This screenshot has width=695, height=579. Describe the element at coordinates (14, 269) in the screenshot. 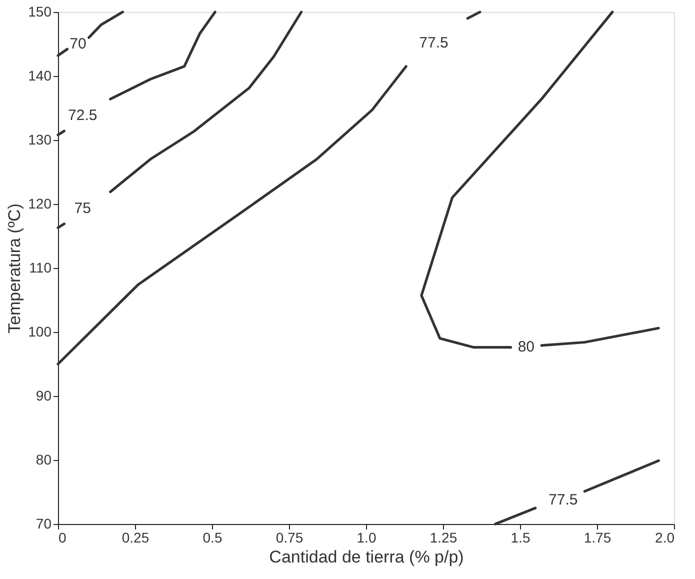

I see `y-axis-title: Temperatura (ºC)` at that location.